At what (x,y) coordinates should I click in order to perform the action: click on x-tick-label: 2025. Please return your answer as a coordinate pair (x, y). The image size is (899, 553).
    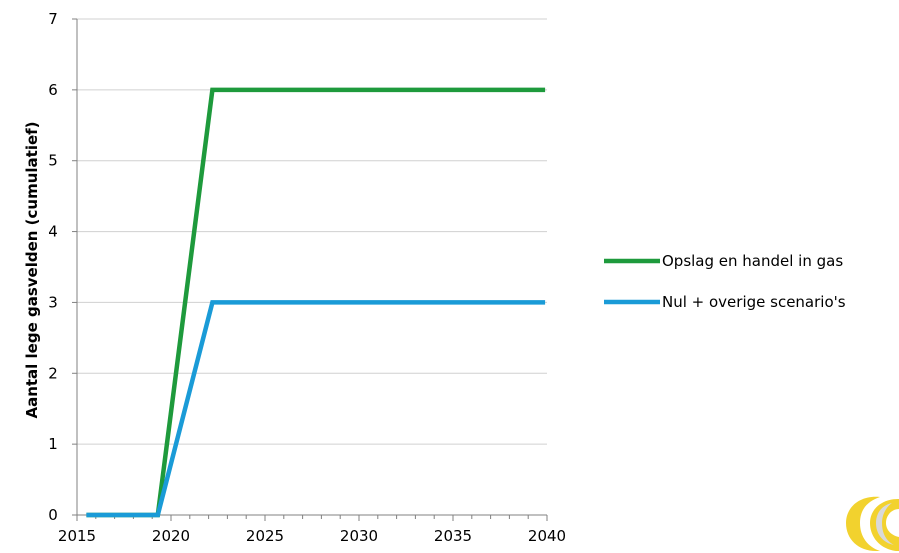
    Looking at the image, I should click on (265, 536).